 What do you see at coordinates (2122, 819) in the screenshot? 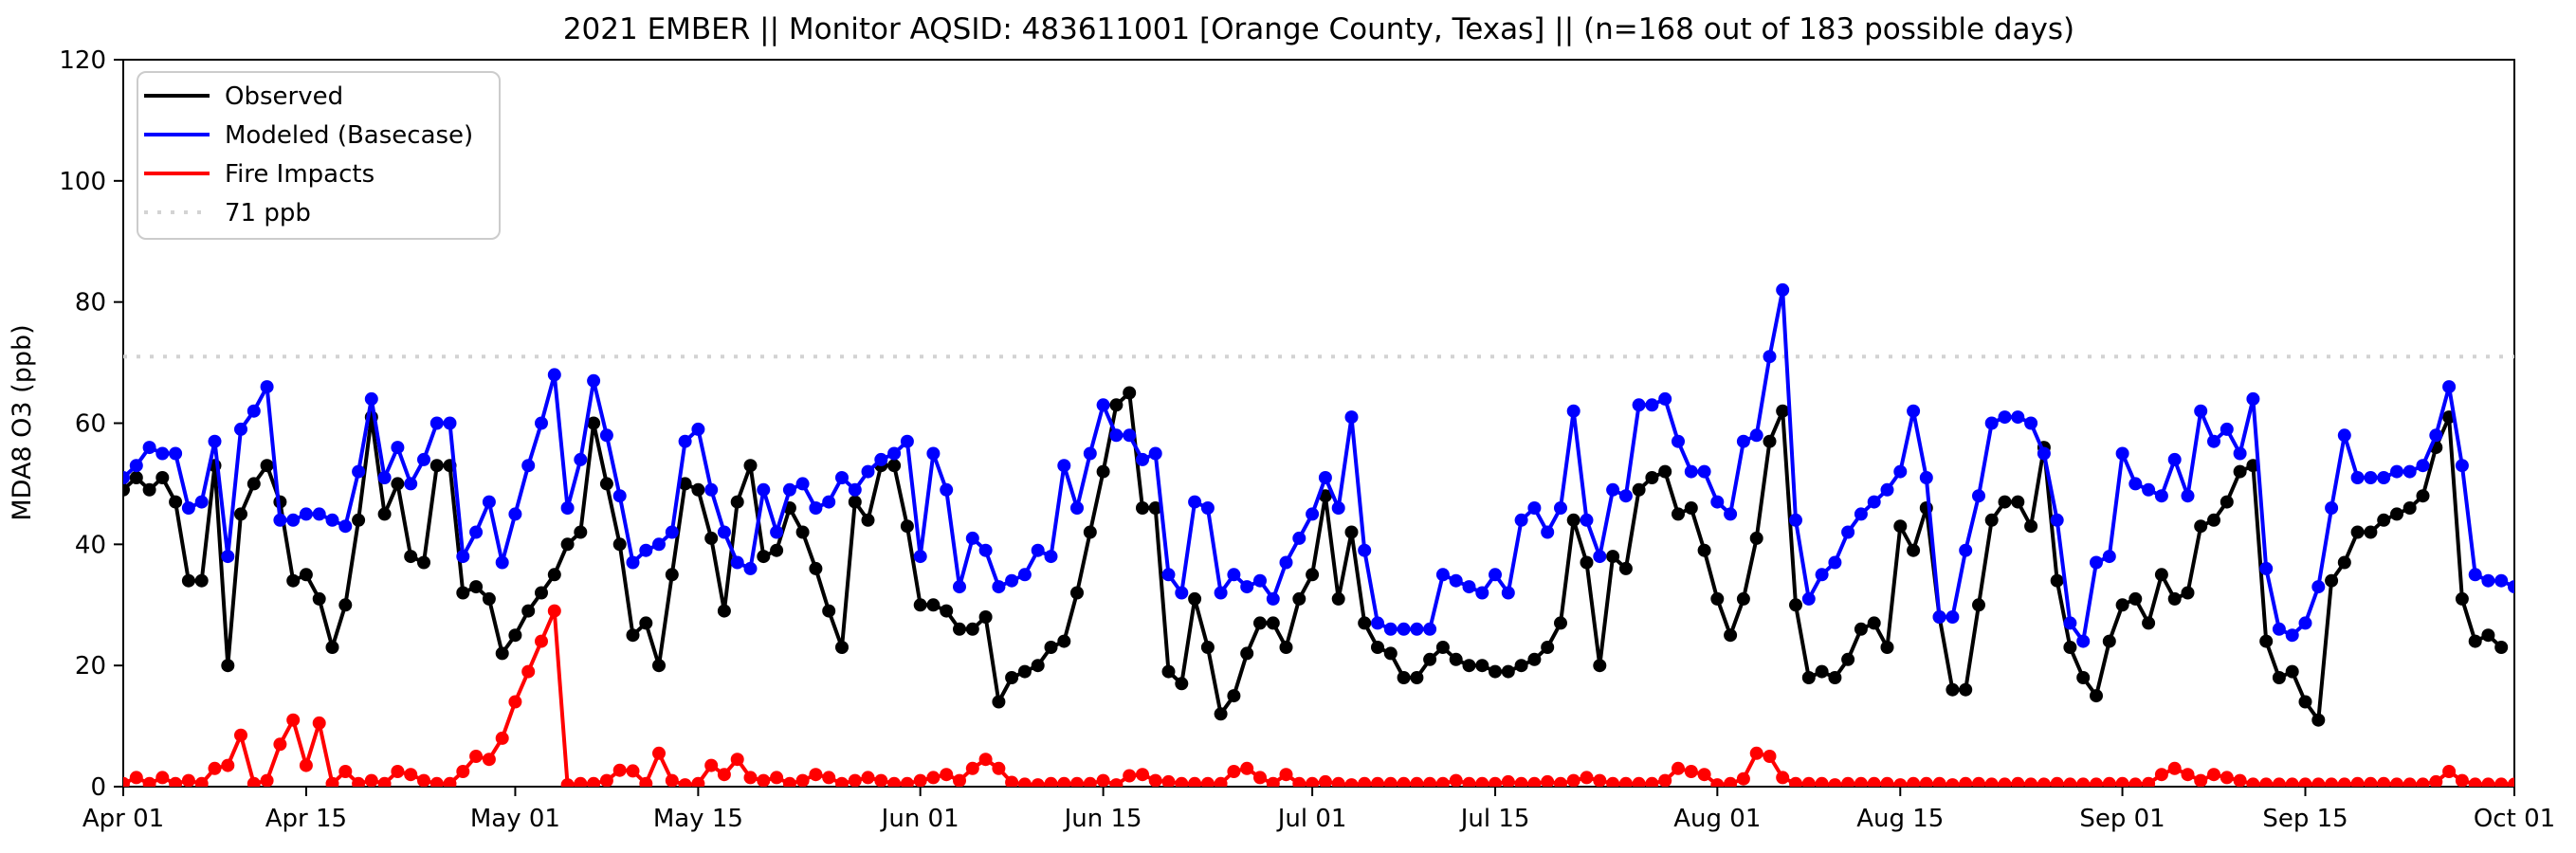
I see `x-axis-tick-label: Sep 01` at bounding box center [2122, 819].